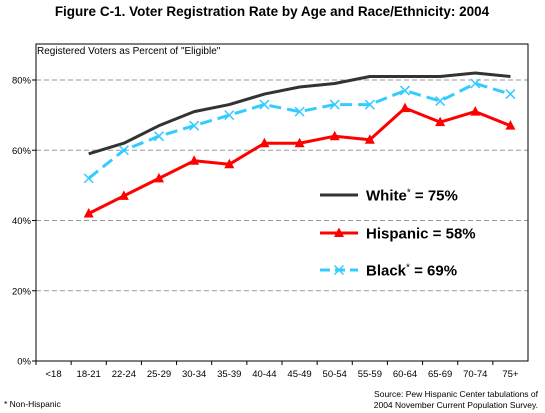 This screenshot has width=545, height=413. What do you see at coordinates (194, 374) in the screenshot?
I see `x-tick-label: 30-34` at bounding box center [194, 374].